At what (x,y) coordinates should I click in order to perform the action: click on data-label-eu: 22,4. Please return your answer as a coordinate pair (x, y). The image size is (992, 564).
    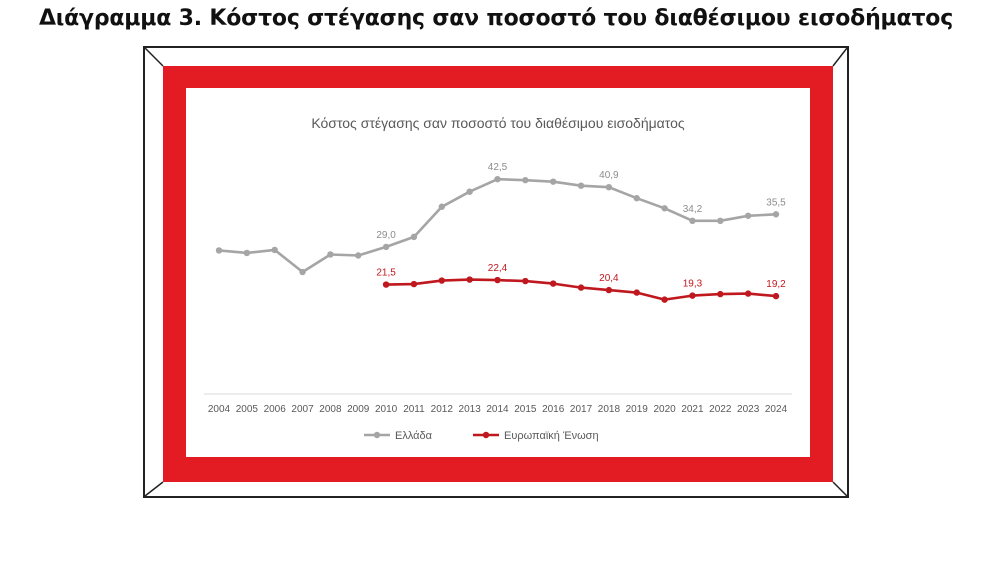
    Looking at the image, I should click on (498, 268).